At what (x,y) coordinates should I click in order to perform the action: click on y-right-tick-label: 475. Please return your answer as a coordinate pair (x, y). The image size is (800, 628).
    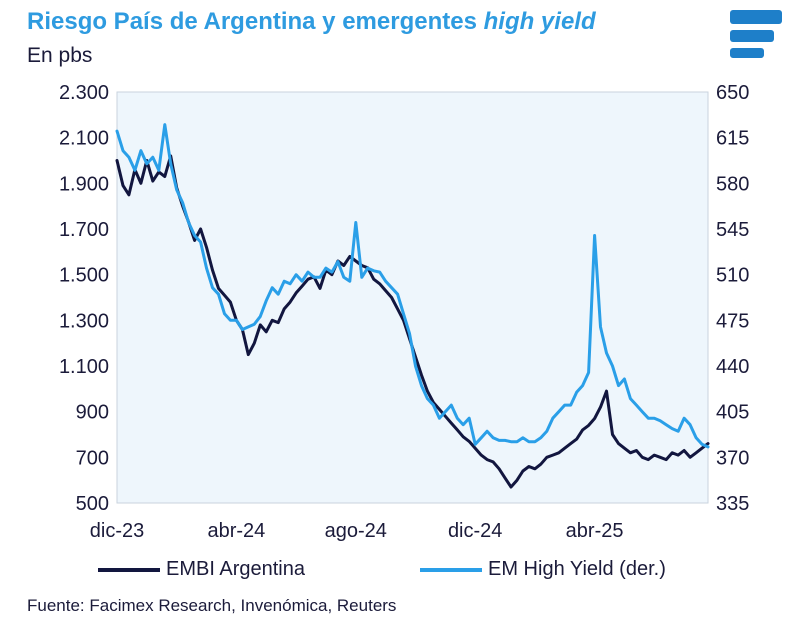
    Looking at the image, I should click on (732, 321).